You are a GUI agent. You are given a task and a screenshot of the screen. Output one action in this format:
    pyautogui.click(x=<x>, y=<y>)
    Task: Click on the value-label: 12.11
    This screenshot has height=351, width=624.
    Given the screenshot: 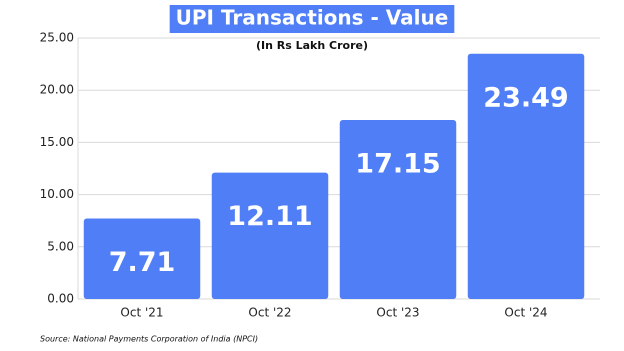 What is the action you would take?
    pyautogui.click(x=269, y=216)
    